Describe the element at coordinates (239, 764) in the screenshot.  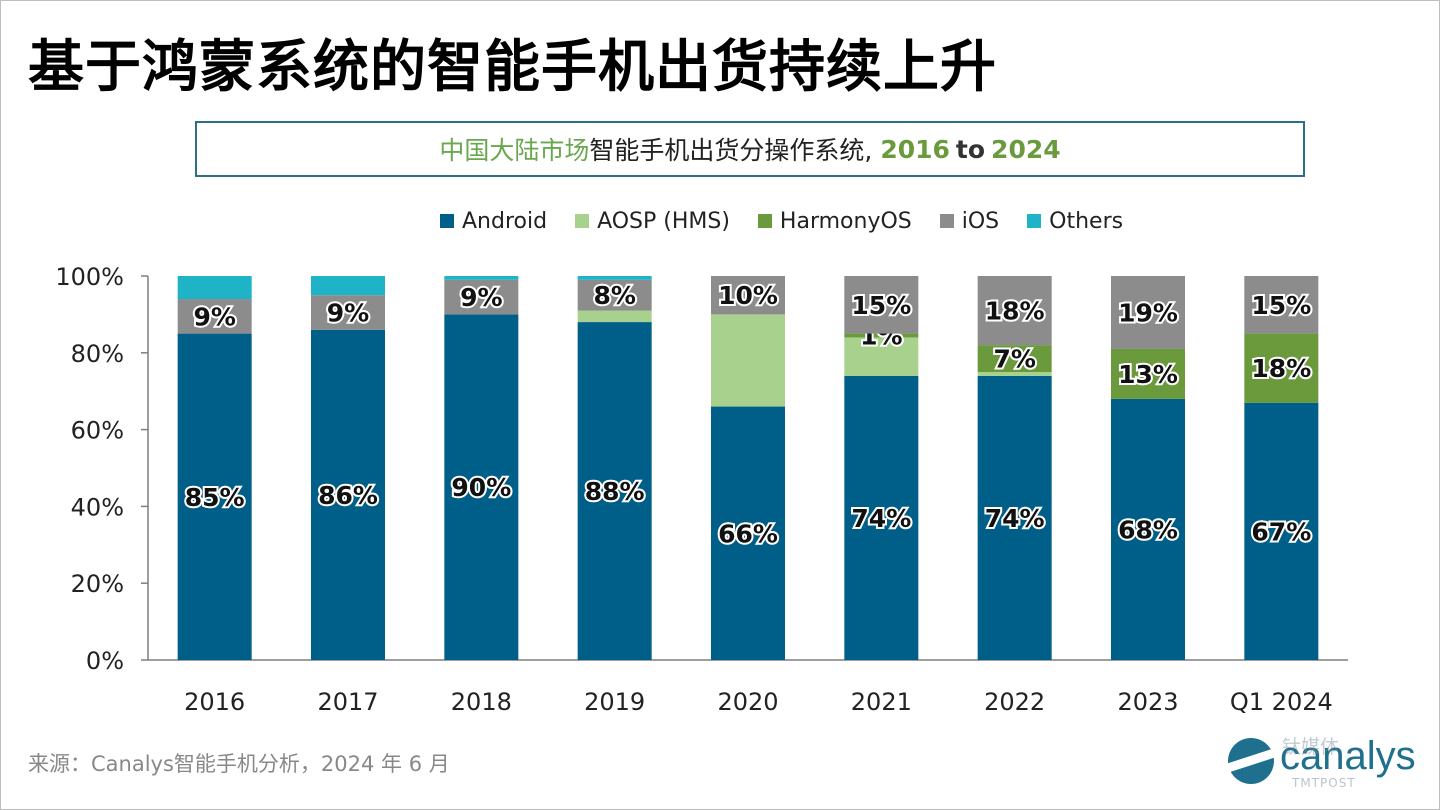
I see `source-note: 来源：Canalys智能手机分析，2024 年 6 月` at that location.